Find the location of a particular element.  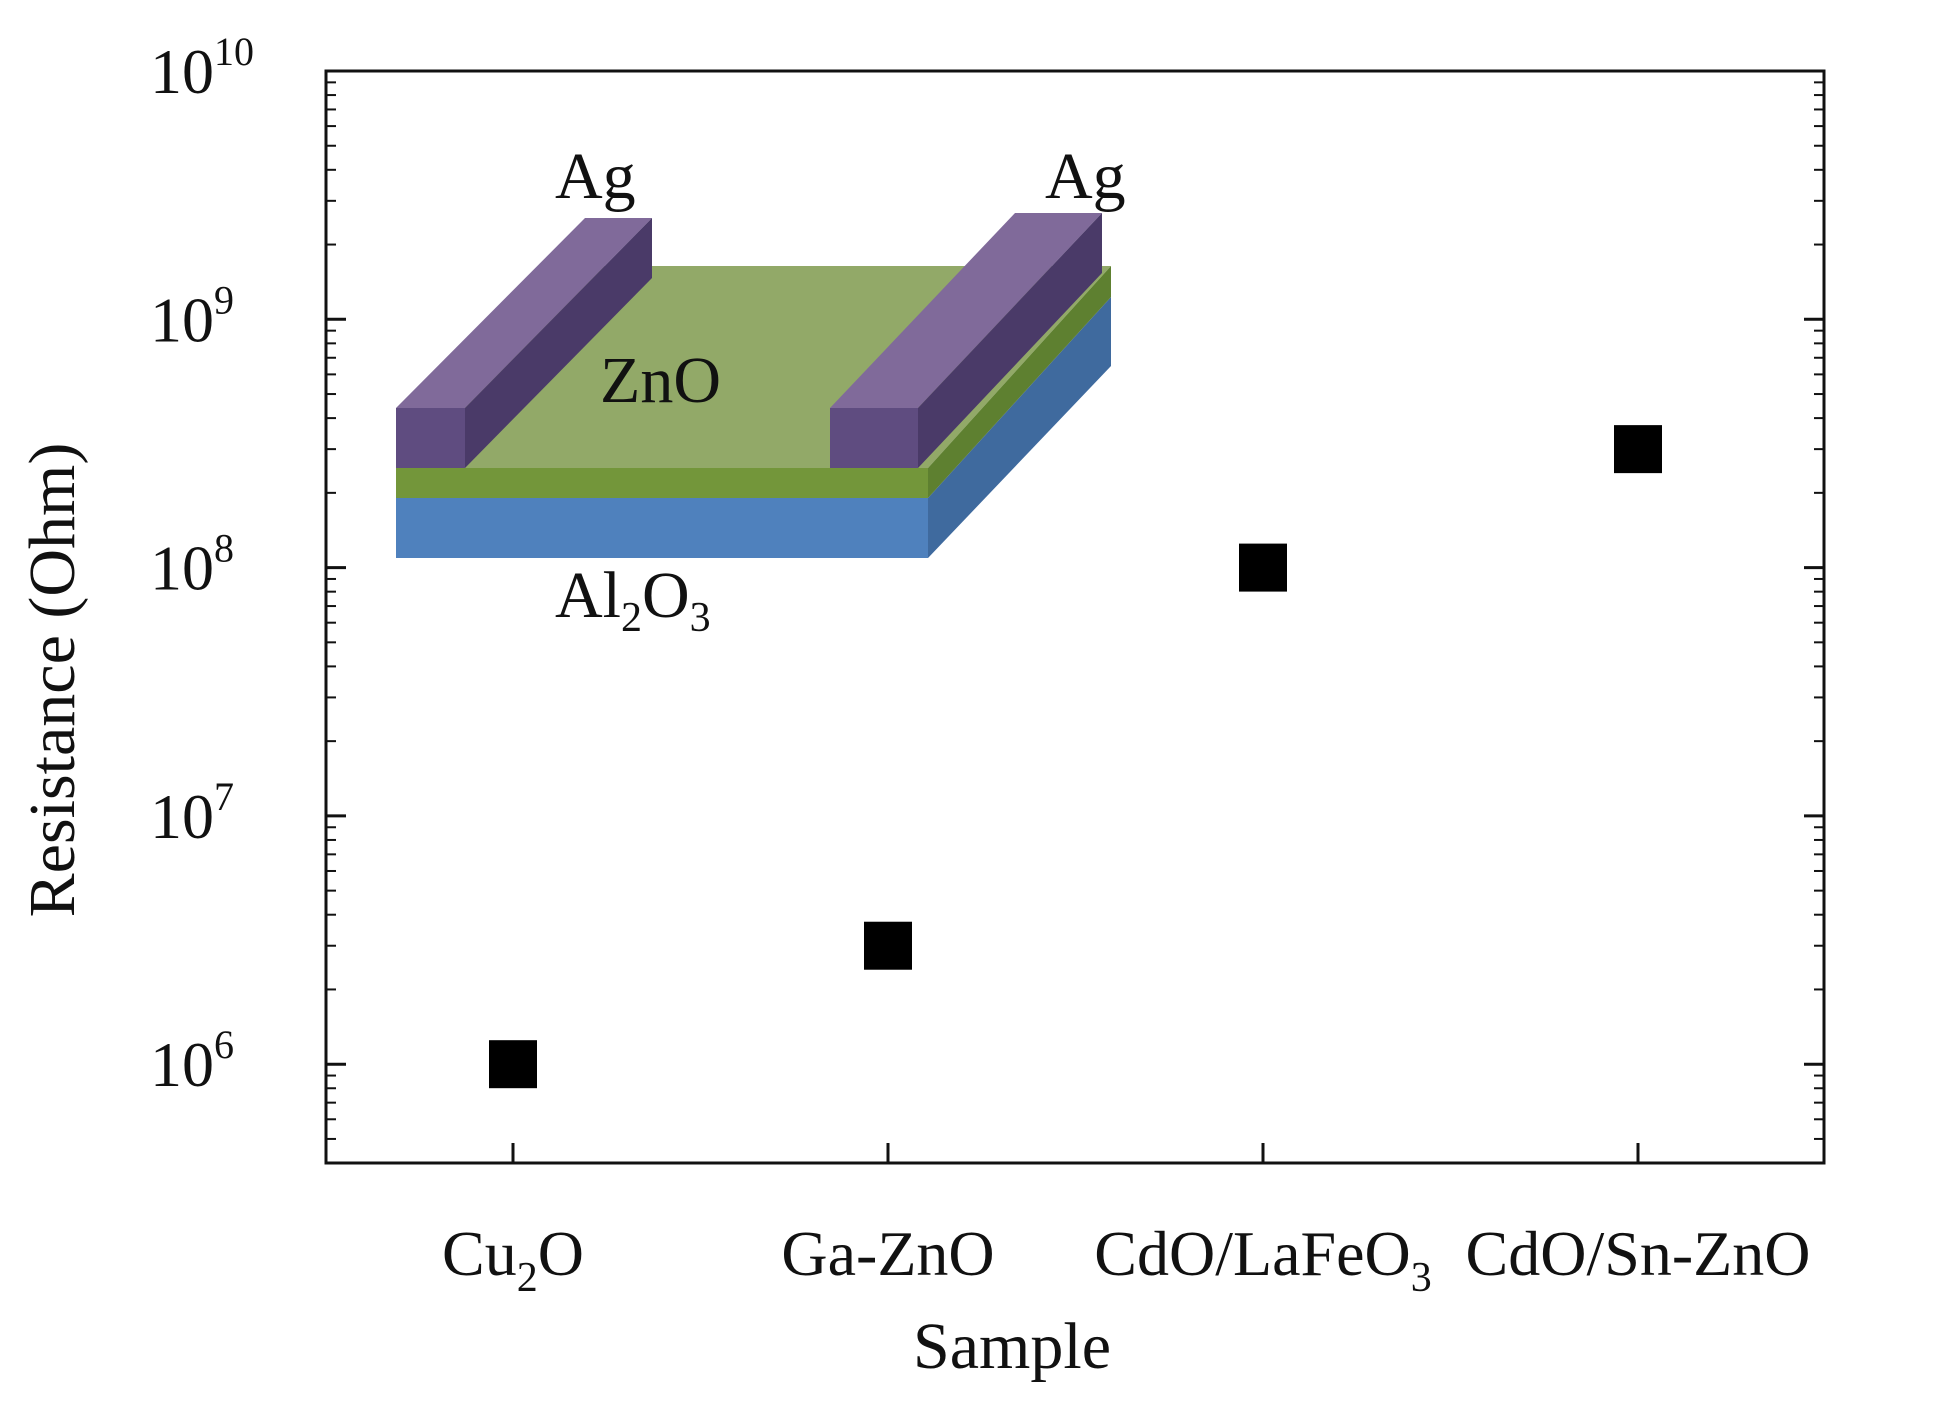

x-tick-label: CdO/Sn-ZnO is located at coordinates (1638, 1253).